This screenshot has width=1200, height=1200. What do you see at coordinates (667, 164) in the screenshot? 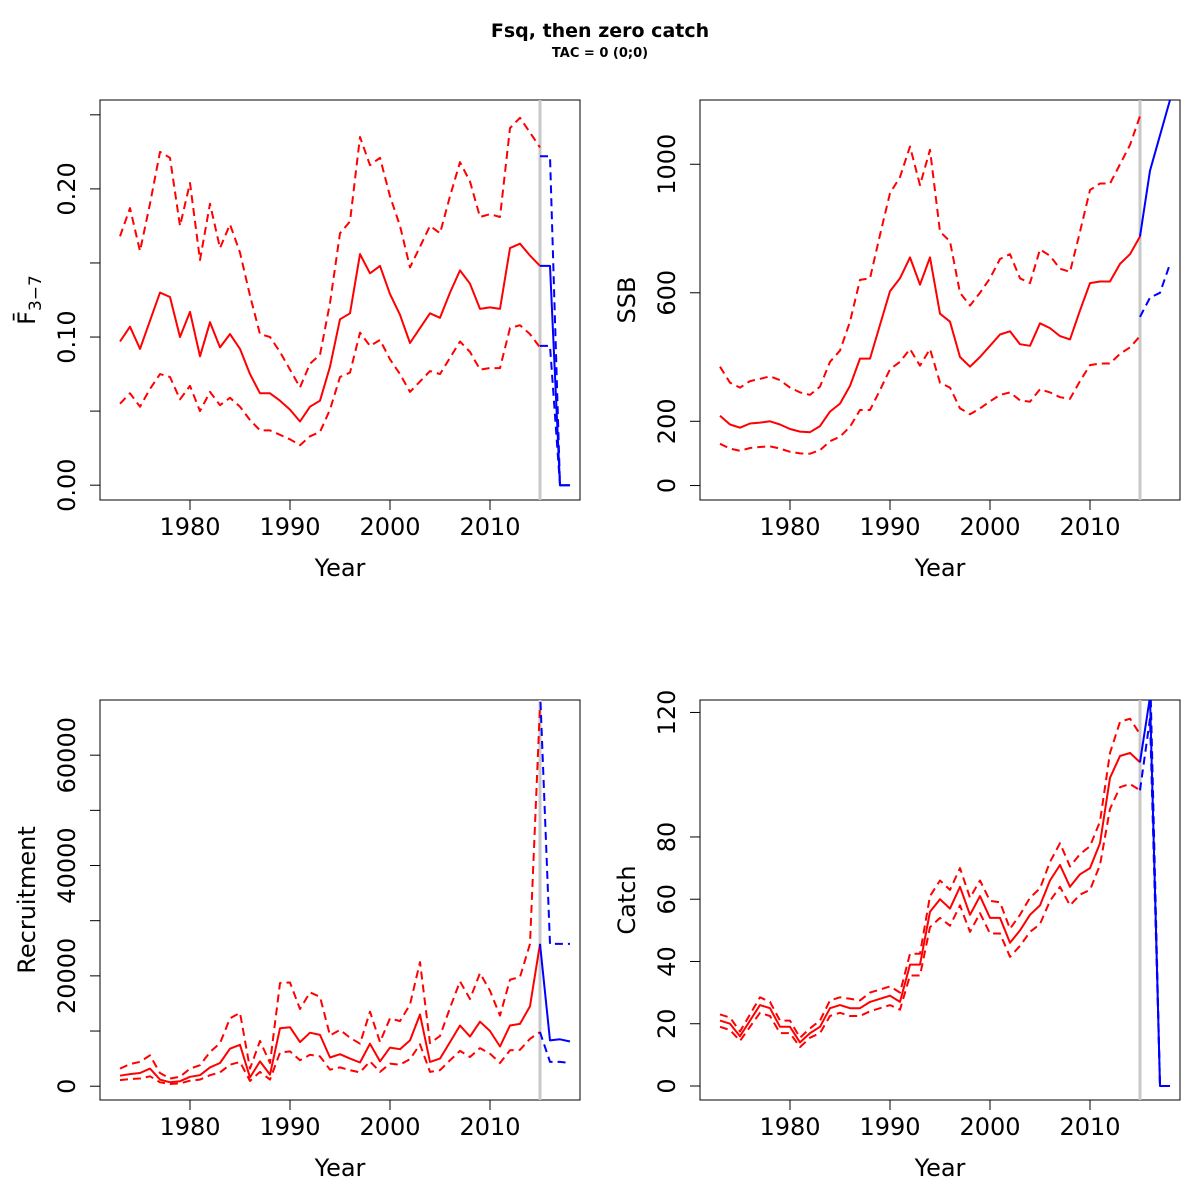
I see `y-tick-label: 1000` at bounding box center [667, 164].